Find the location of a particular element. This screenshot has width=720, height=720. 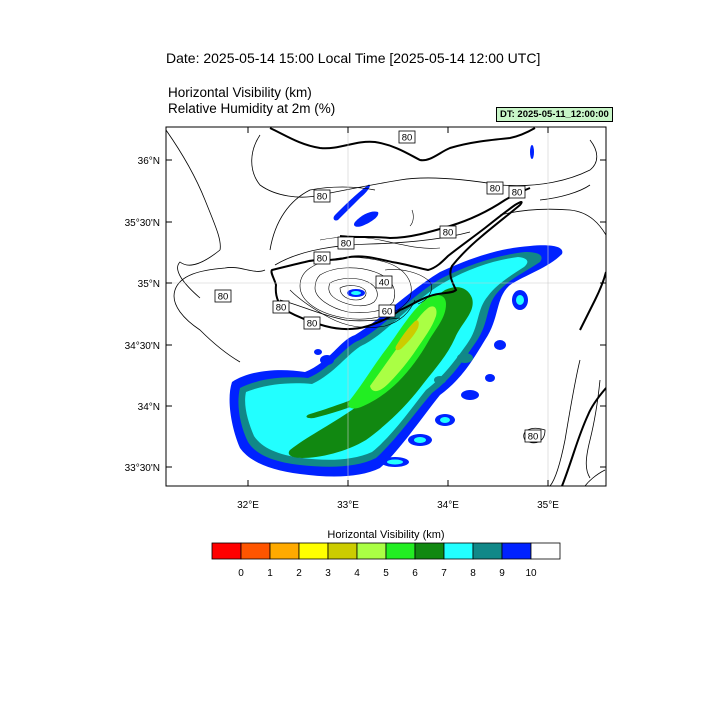

lat-tick-label: 35°N is located at coordinates (149, 284).